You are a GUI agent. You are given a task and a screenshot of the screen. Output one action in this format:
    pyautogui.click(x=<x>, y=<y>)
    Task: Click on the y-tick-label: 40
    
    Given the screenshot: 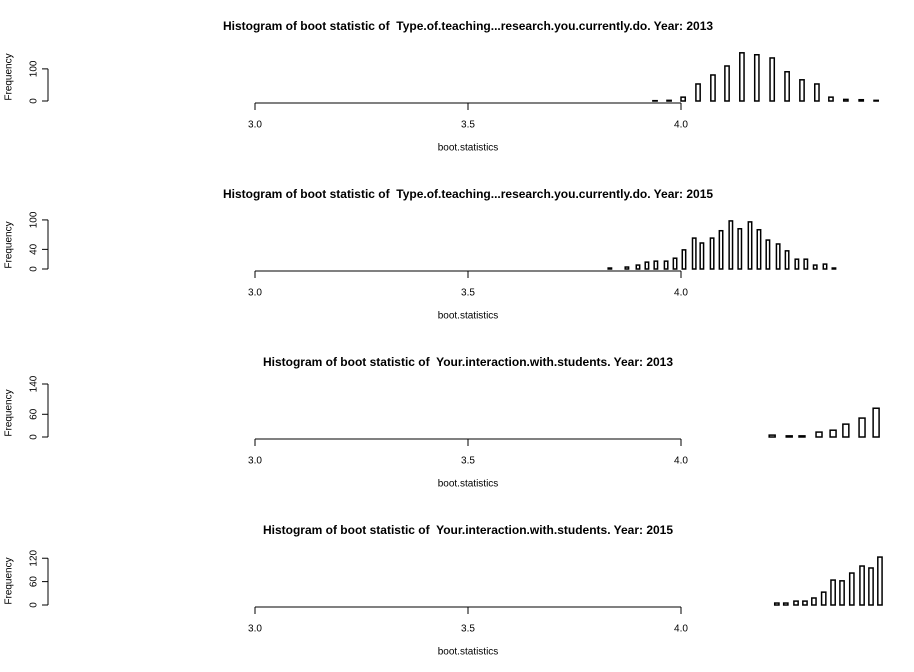 What is the action you would take?
    pyautogui.click(x=34, y=249)
    